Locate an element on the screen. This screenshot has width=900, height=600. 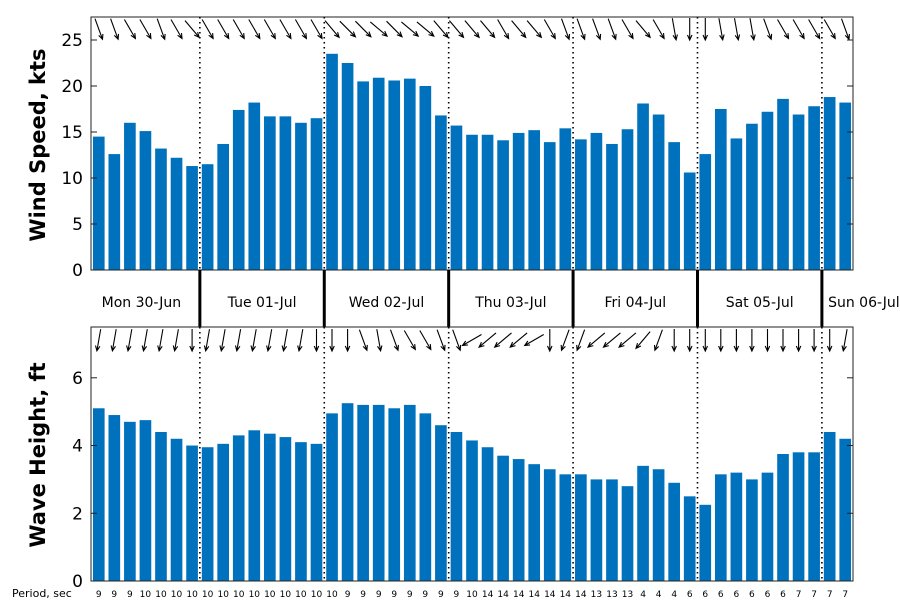
period-value: 4 is located at coordinates (643, 595).